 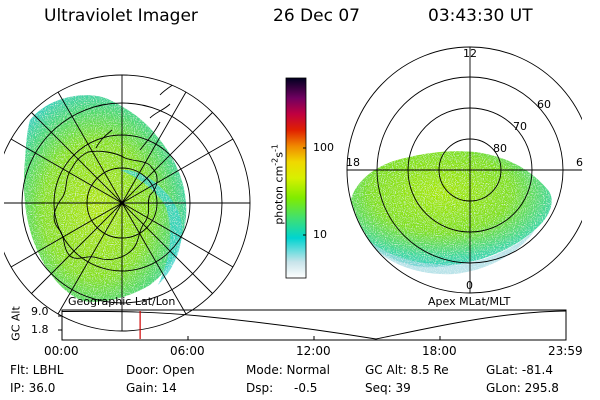 What do you see at coordinates (105, 205) in the screenshot?
I see `coastline` at bounding box center [105, 205].